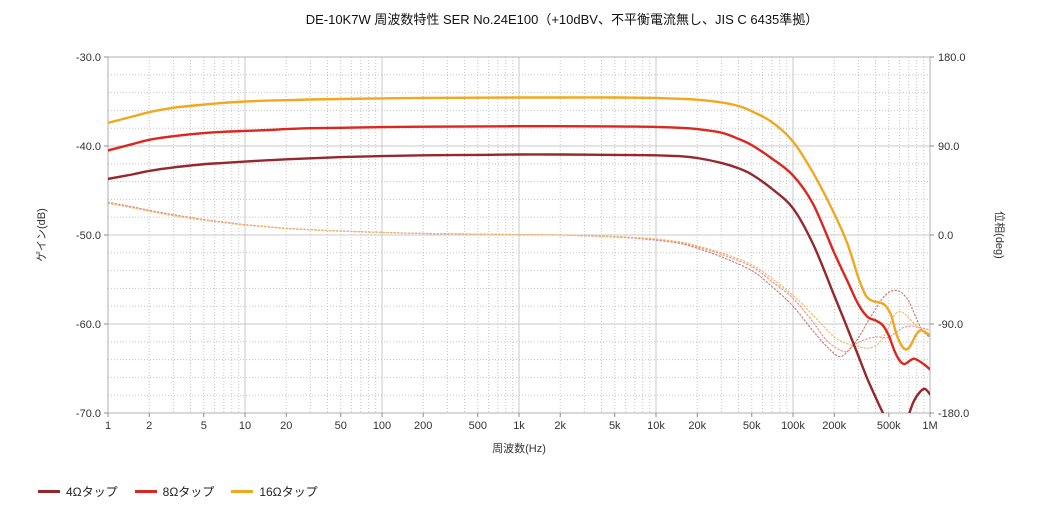 The image size is (1040, 520). What do you see at coordinates (656, 426) in the screenshot?
I see `x-tick-label: 10k` at bounding box center [656, 426].